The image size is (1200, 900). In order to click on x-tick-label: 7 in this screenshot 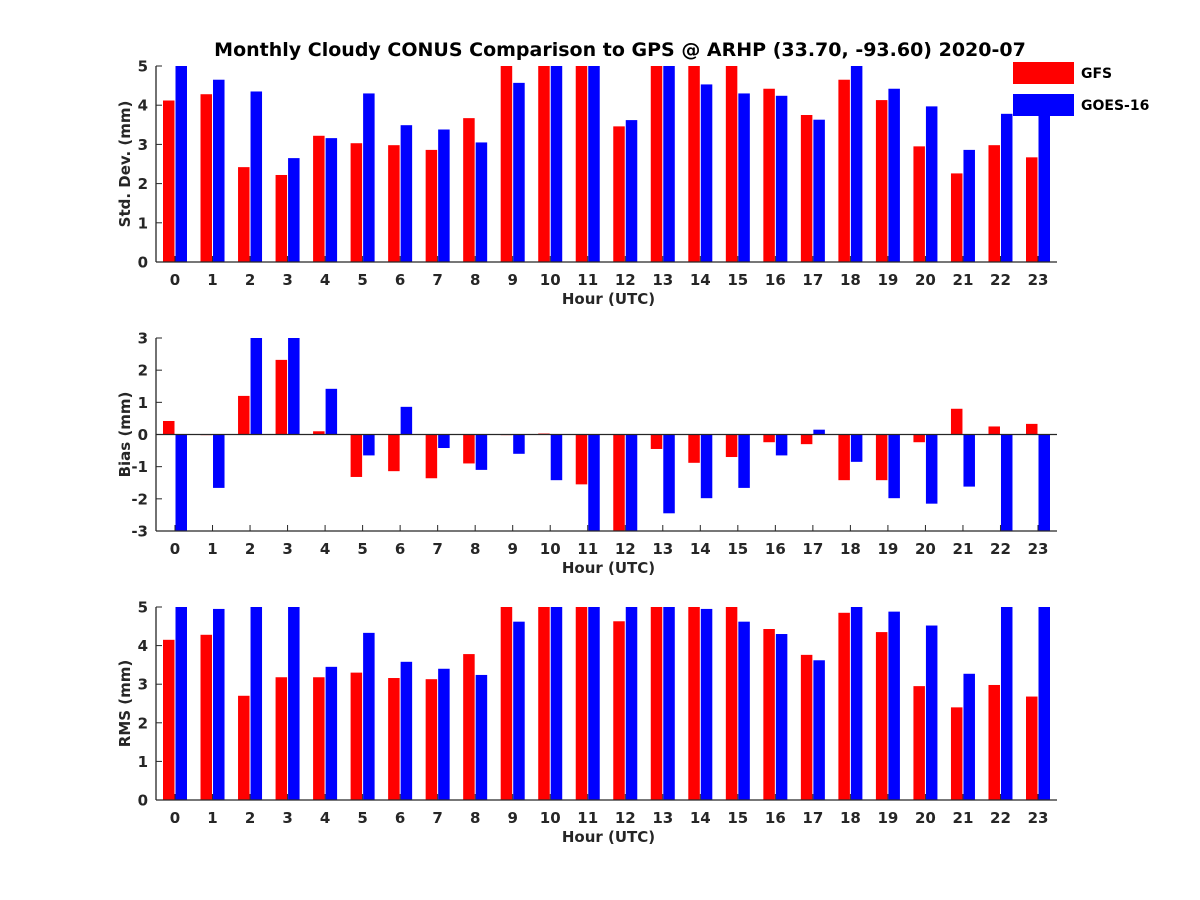, I will do `click(437, 818)`.